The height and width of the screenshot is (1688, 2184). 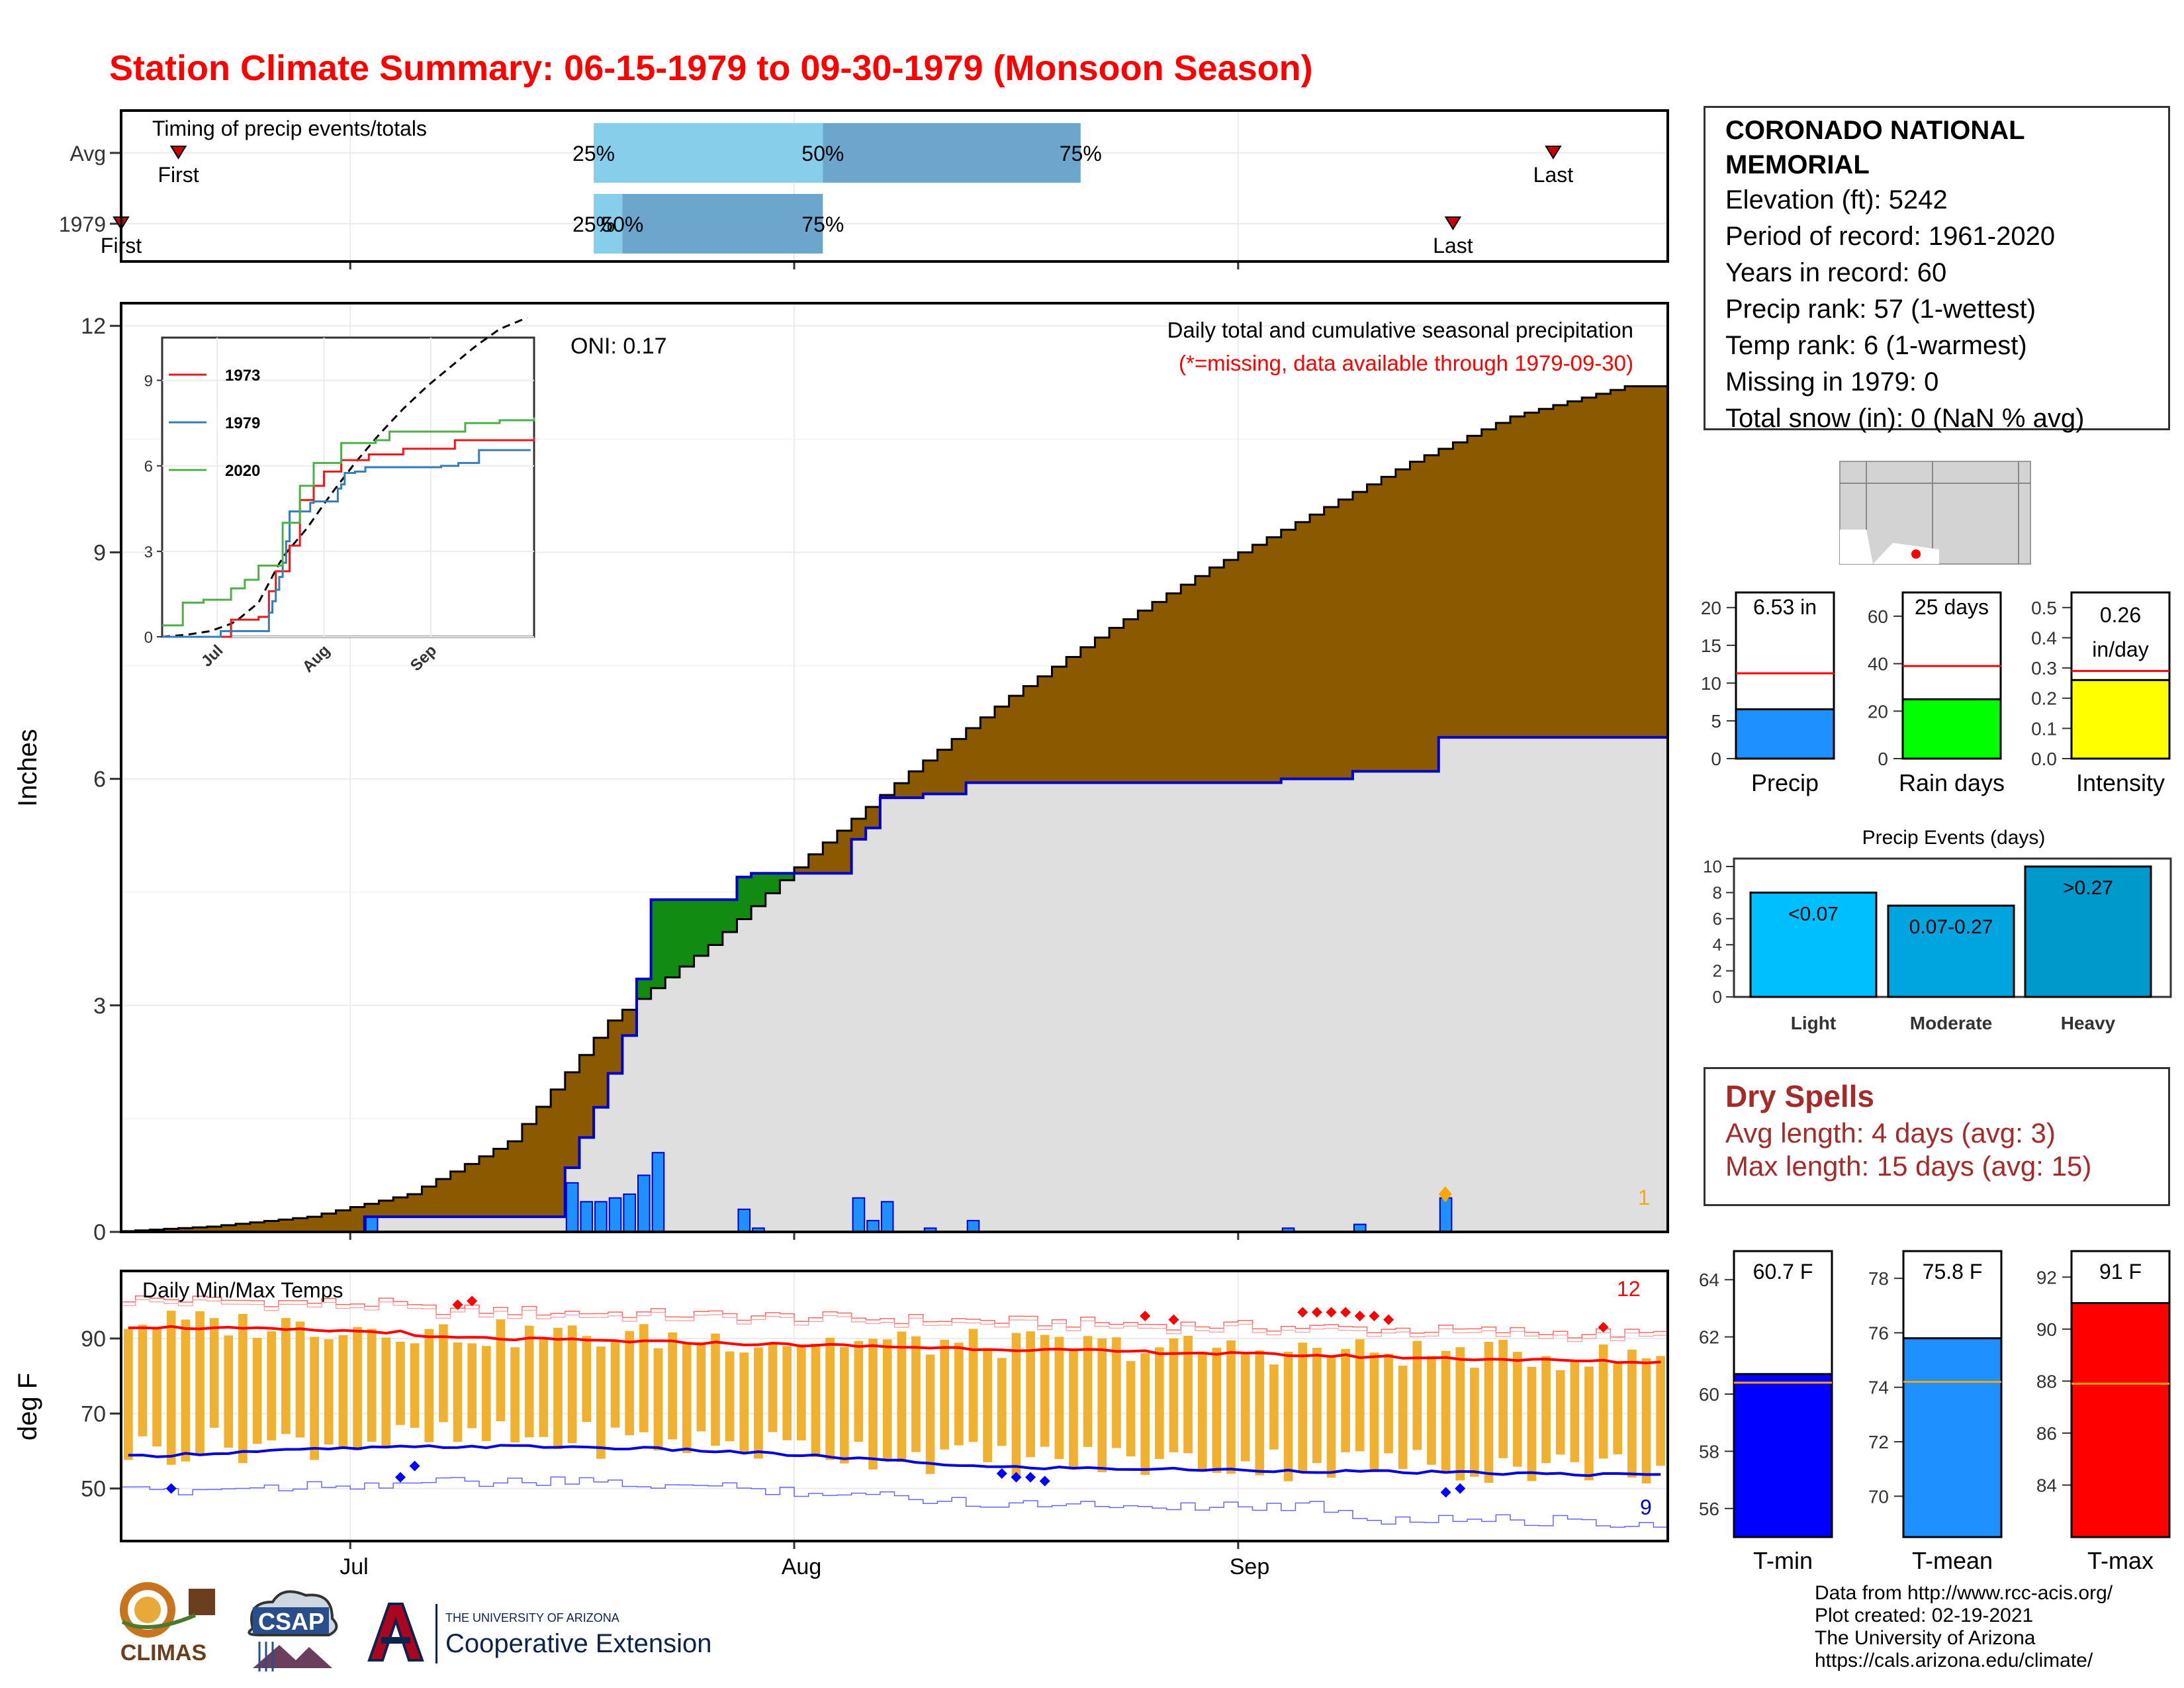 I want to click on event-bar-label: Light, so click(x=1814, y=1023).